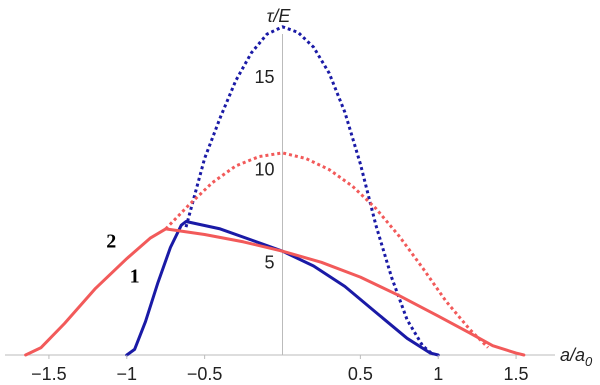 The height and width of the screenshot is (385, 600). Describe the element at coordinates (111, 241) in the screenshot. I see `curve-label-2: 2` at that location.